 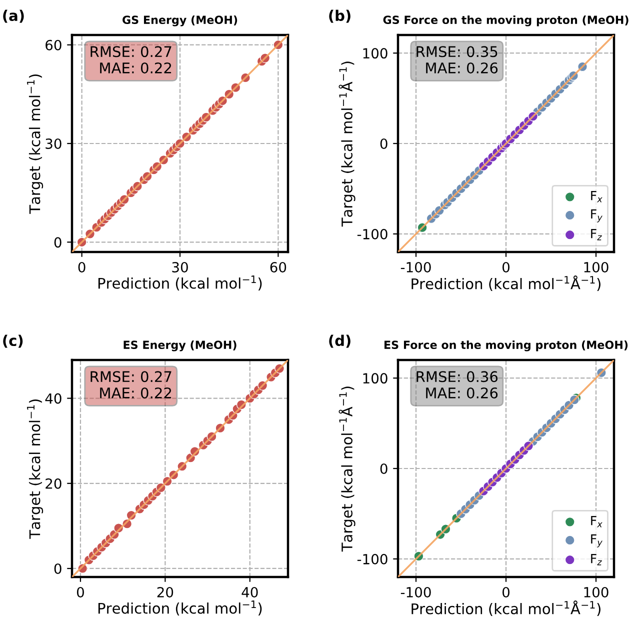 I want to click on x-tick-label: 30, so click(x=180, y=267).